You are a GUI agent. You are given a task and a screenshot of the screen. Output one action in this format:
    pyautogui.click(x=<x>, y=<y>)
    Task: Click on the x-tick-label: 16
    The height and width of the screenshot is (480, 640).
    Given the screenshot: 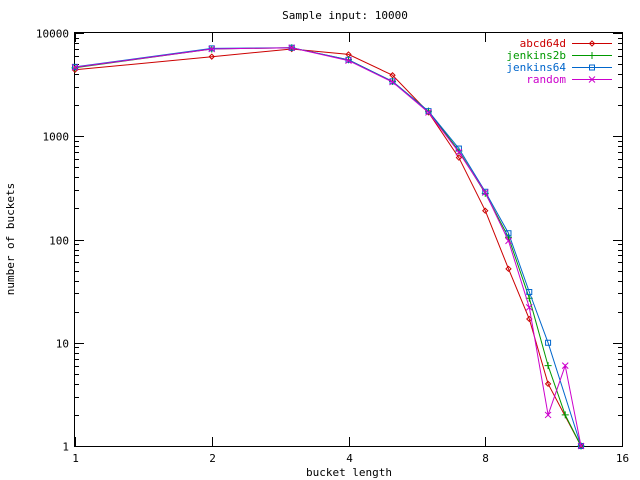 What is the action you would take?
    pyautogui.click(x=622, y=458)
    